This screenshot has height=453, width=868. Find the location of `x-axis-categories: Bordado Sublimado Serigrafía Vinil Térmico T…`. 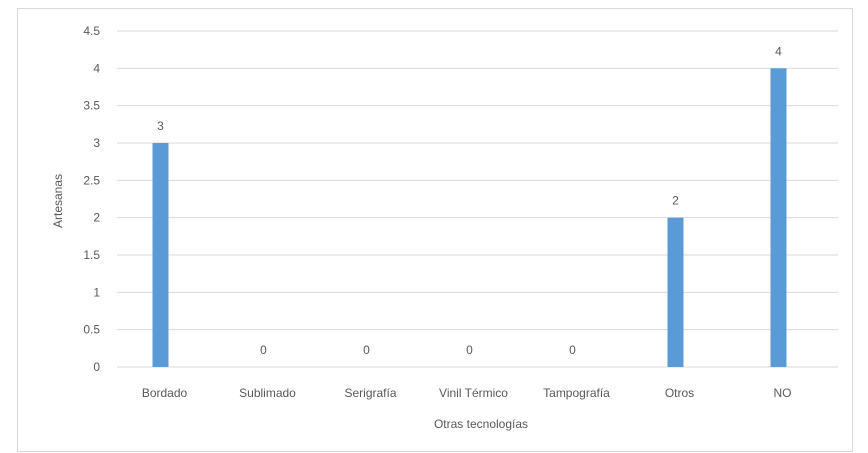

x-axis-categories: Bordado Sublimado Serigrafía Vinil Térmico T… is located at coordinates (467, 393).